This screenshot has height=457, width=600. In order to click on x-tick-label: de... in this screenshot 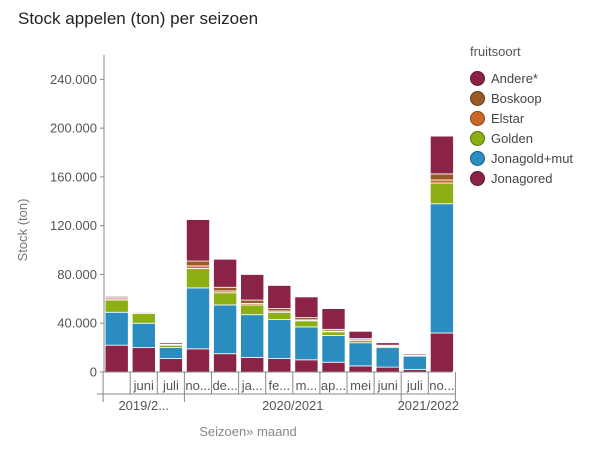, I will do `click(224, 385)`.